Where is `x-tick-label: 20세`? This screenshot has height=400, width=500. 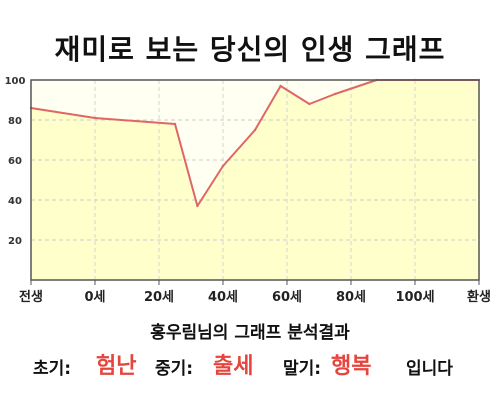 x-tick-label: 20세 is located at coordinates (159, 297).